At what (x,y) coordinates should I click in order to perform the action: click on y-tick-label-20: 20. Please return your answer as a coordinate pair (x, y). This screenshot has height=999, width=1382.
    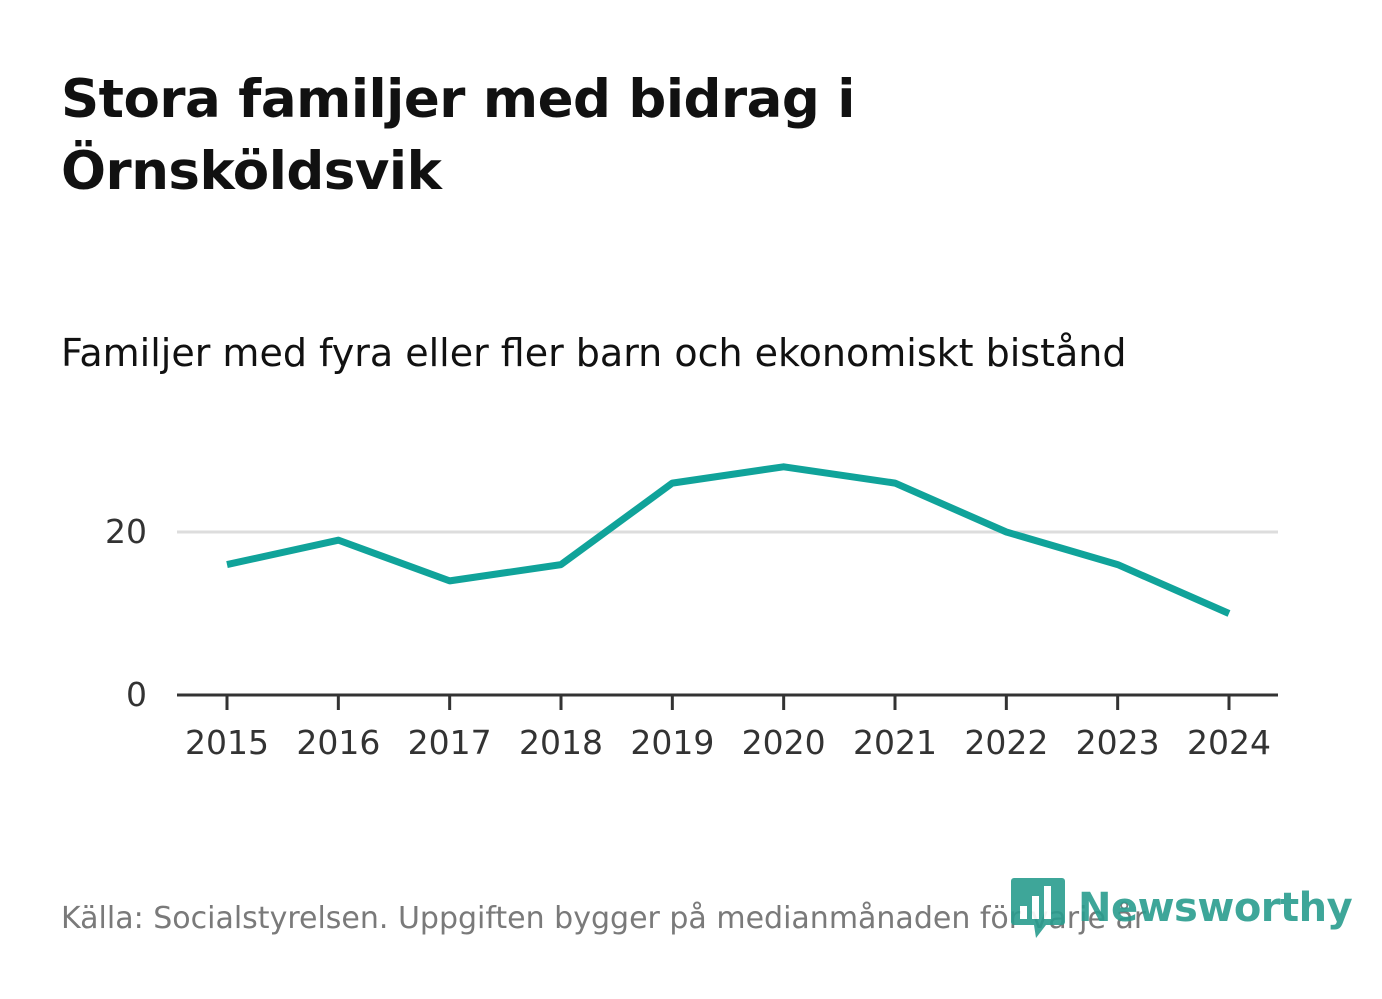
    Looking at the image, I should click on (126, 531).